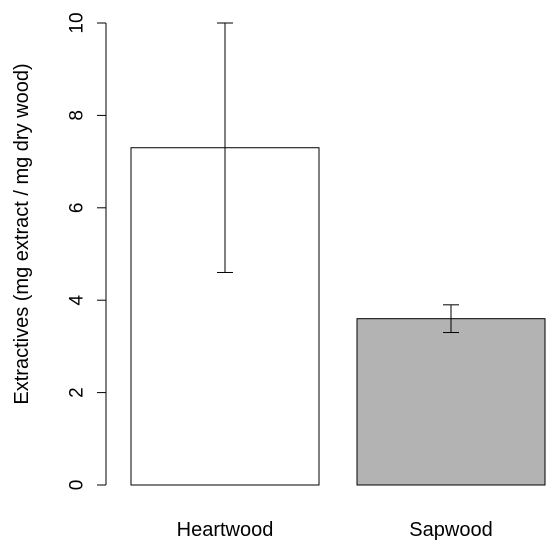 This screenshot has width=550, height=547. What do you see at coordinates (77, 115) in the screenshot?
I see `y-tick-label: 8` at bounding box center [77, 115].